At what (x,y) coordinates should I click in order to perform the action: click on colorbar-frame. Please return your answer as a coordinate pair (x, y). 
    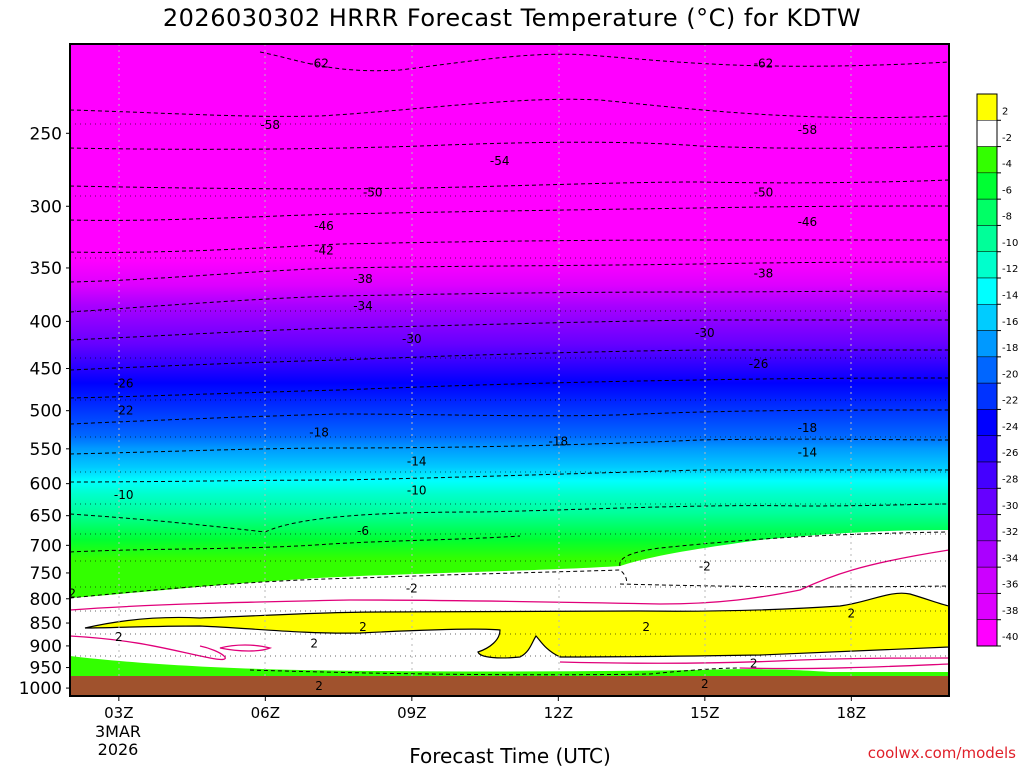
    Looking at the image, I should click on (987, 370).